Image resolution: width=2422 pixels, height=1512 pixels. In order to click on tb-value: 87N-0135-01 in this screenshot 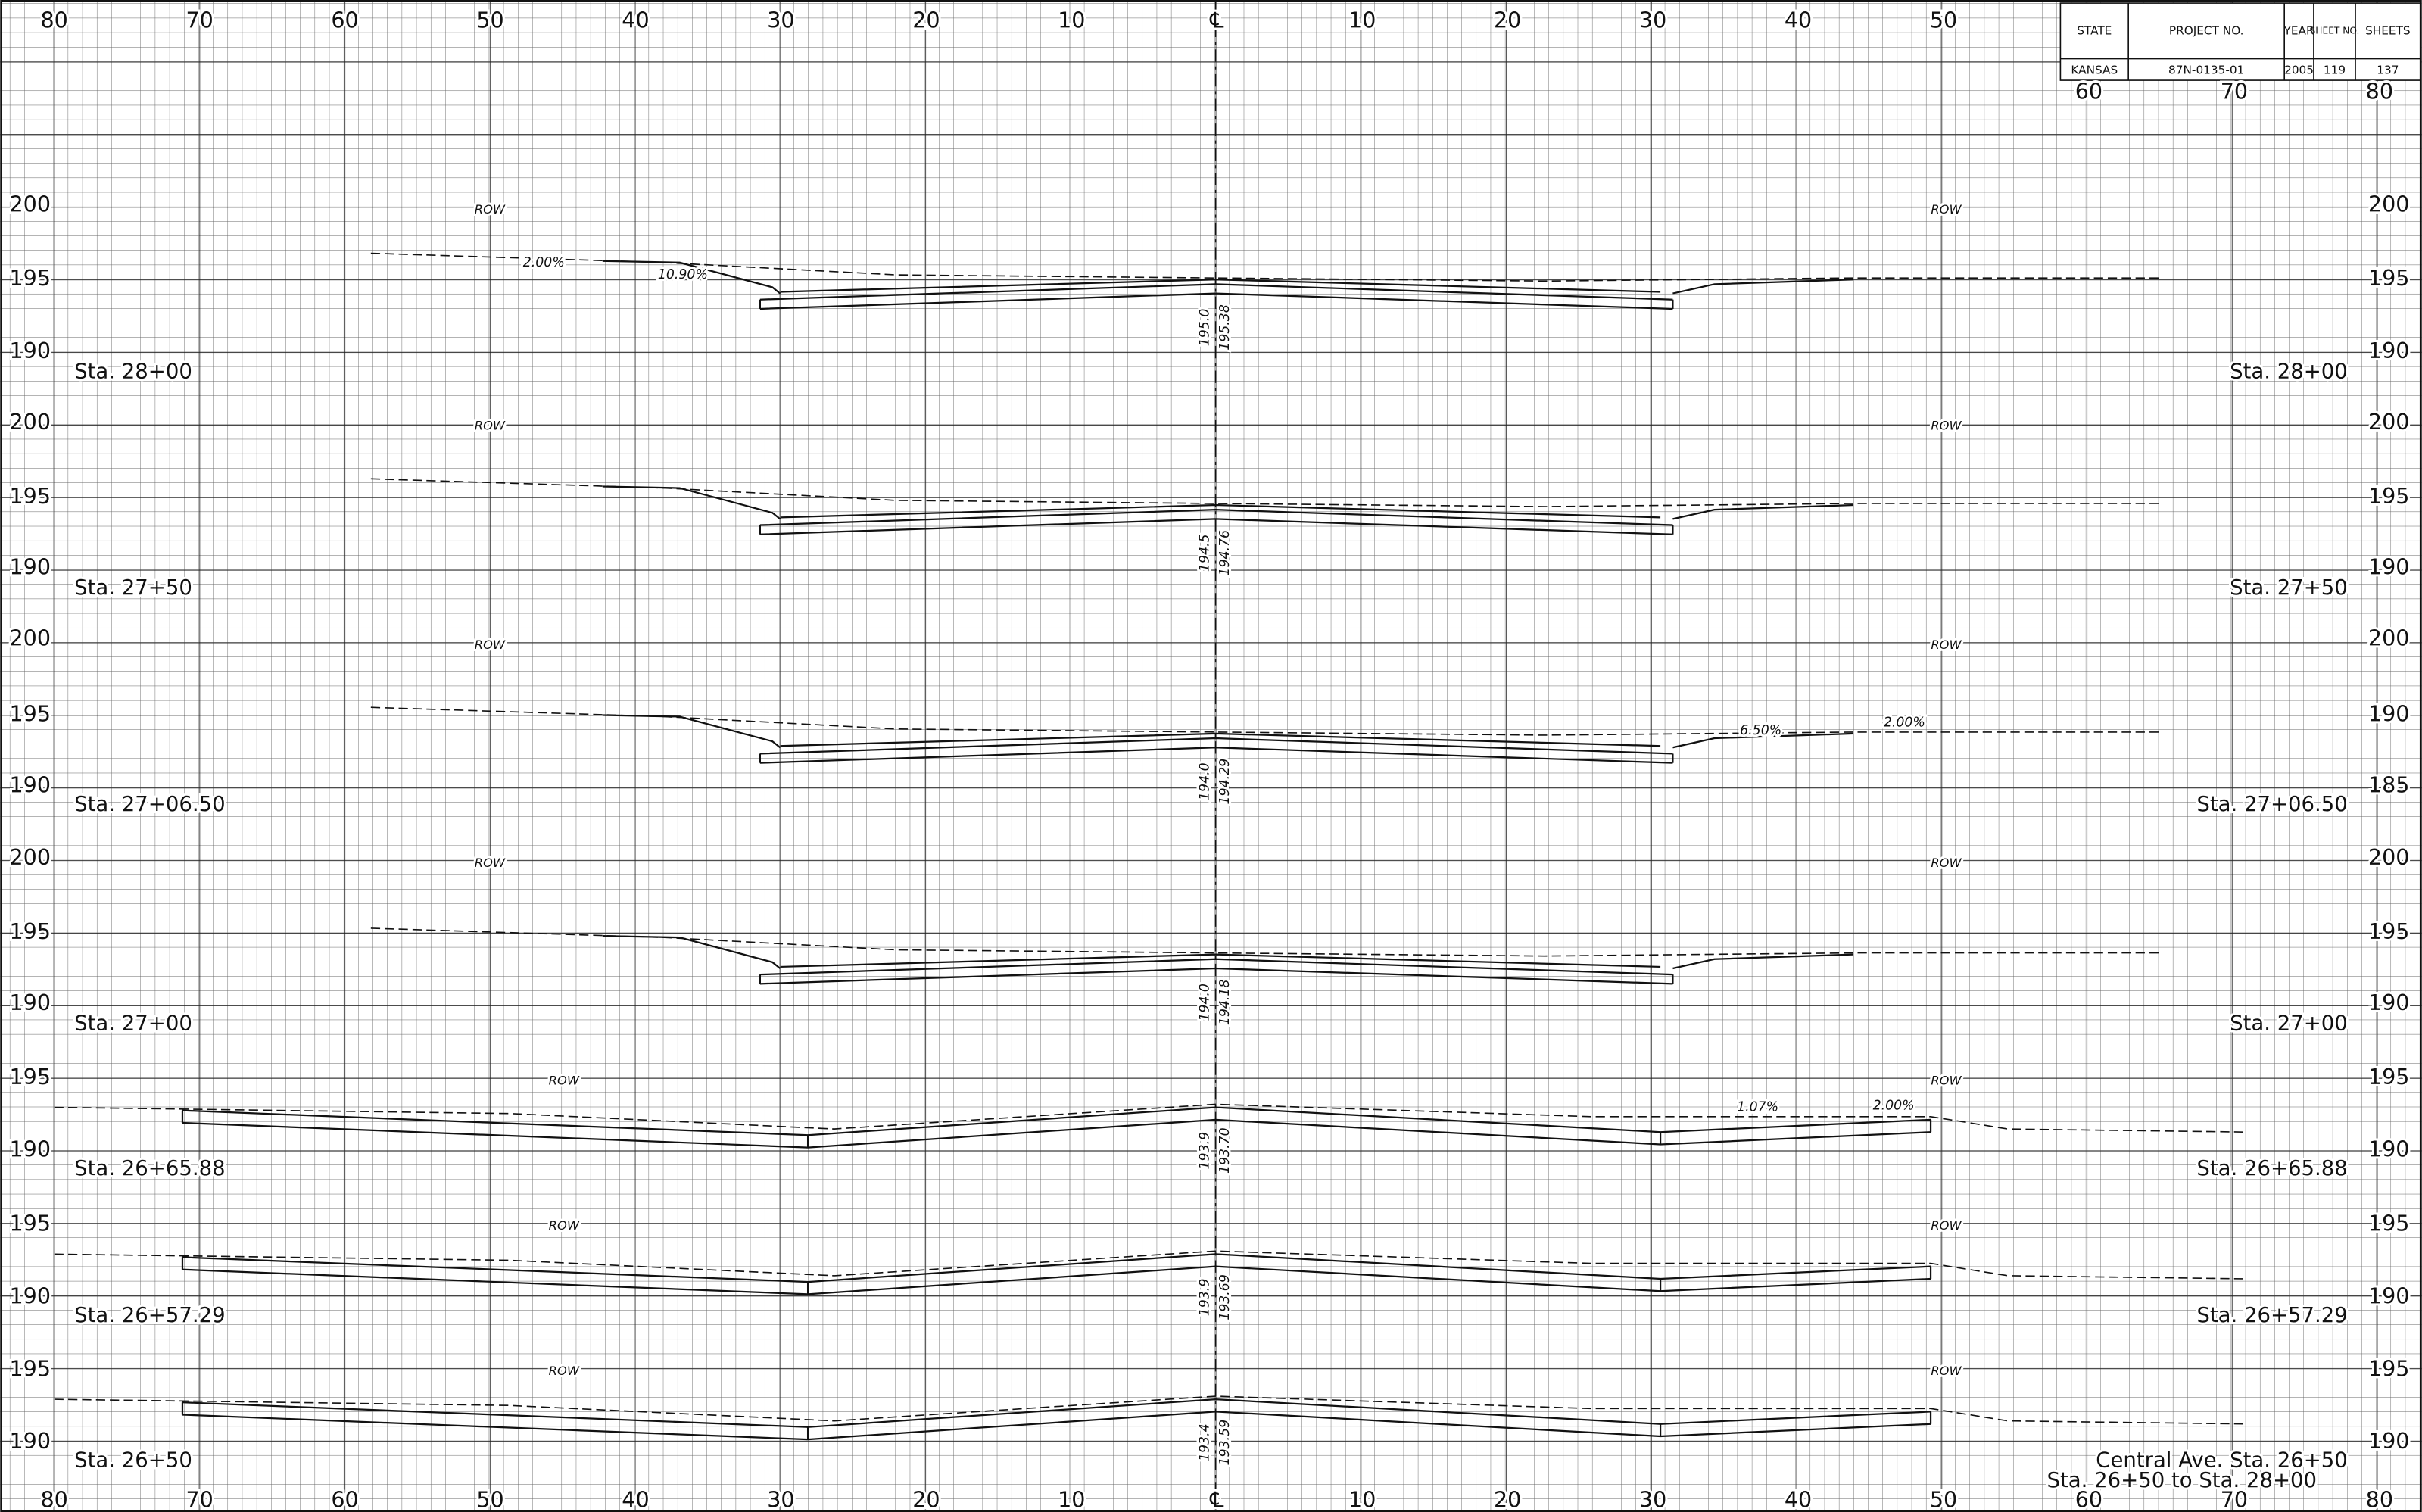, I will do `click(2206, 69)`.